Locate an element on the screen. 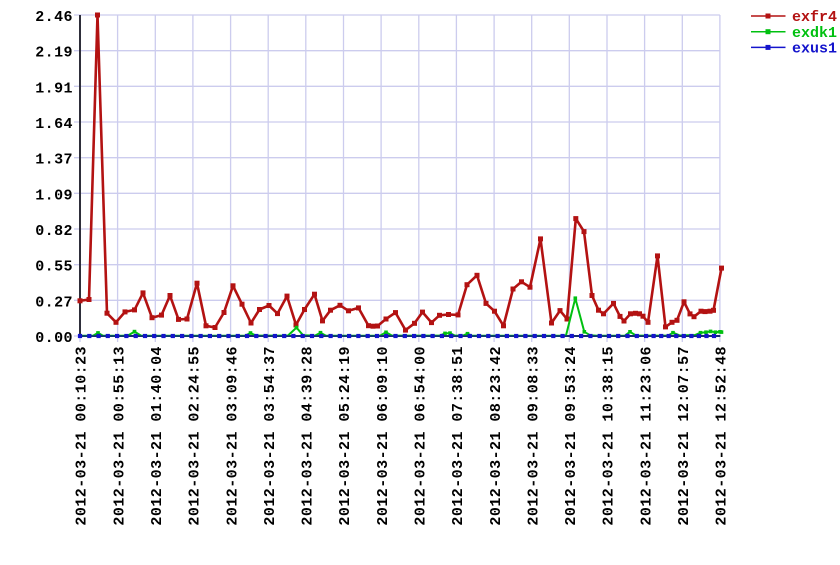 The image size is (840, 565). svg-text: 0.27 is located at coordinates (54, 302).